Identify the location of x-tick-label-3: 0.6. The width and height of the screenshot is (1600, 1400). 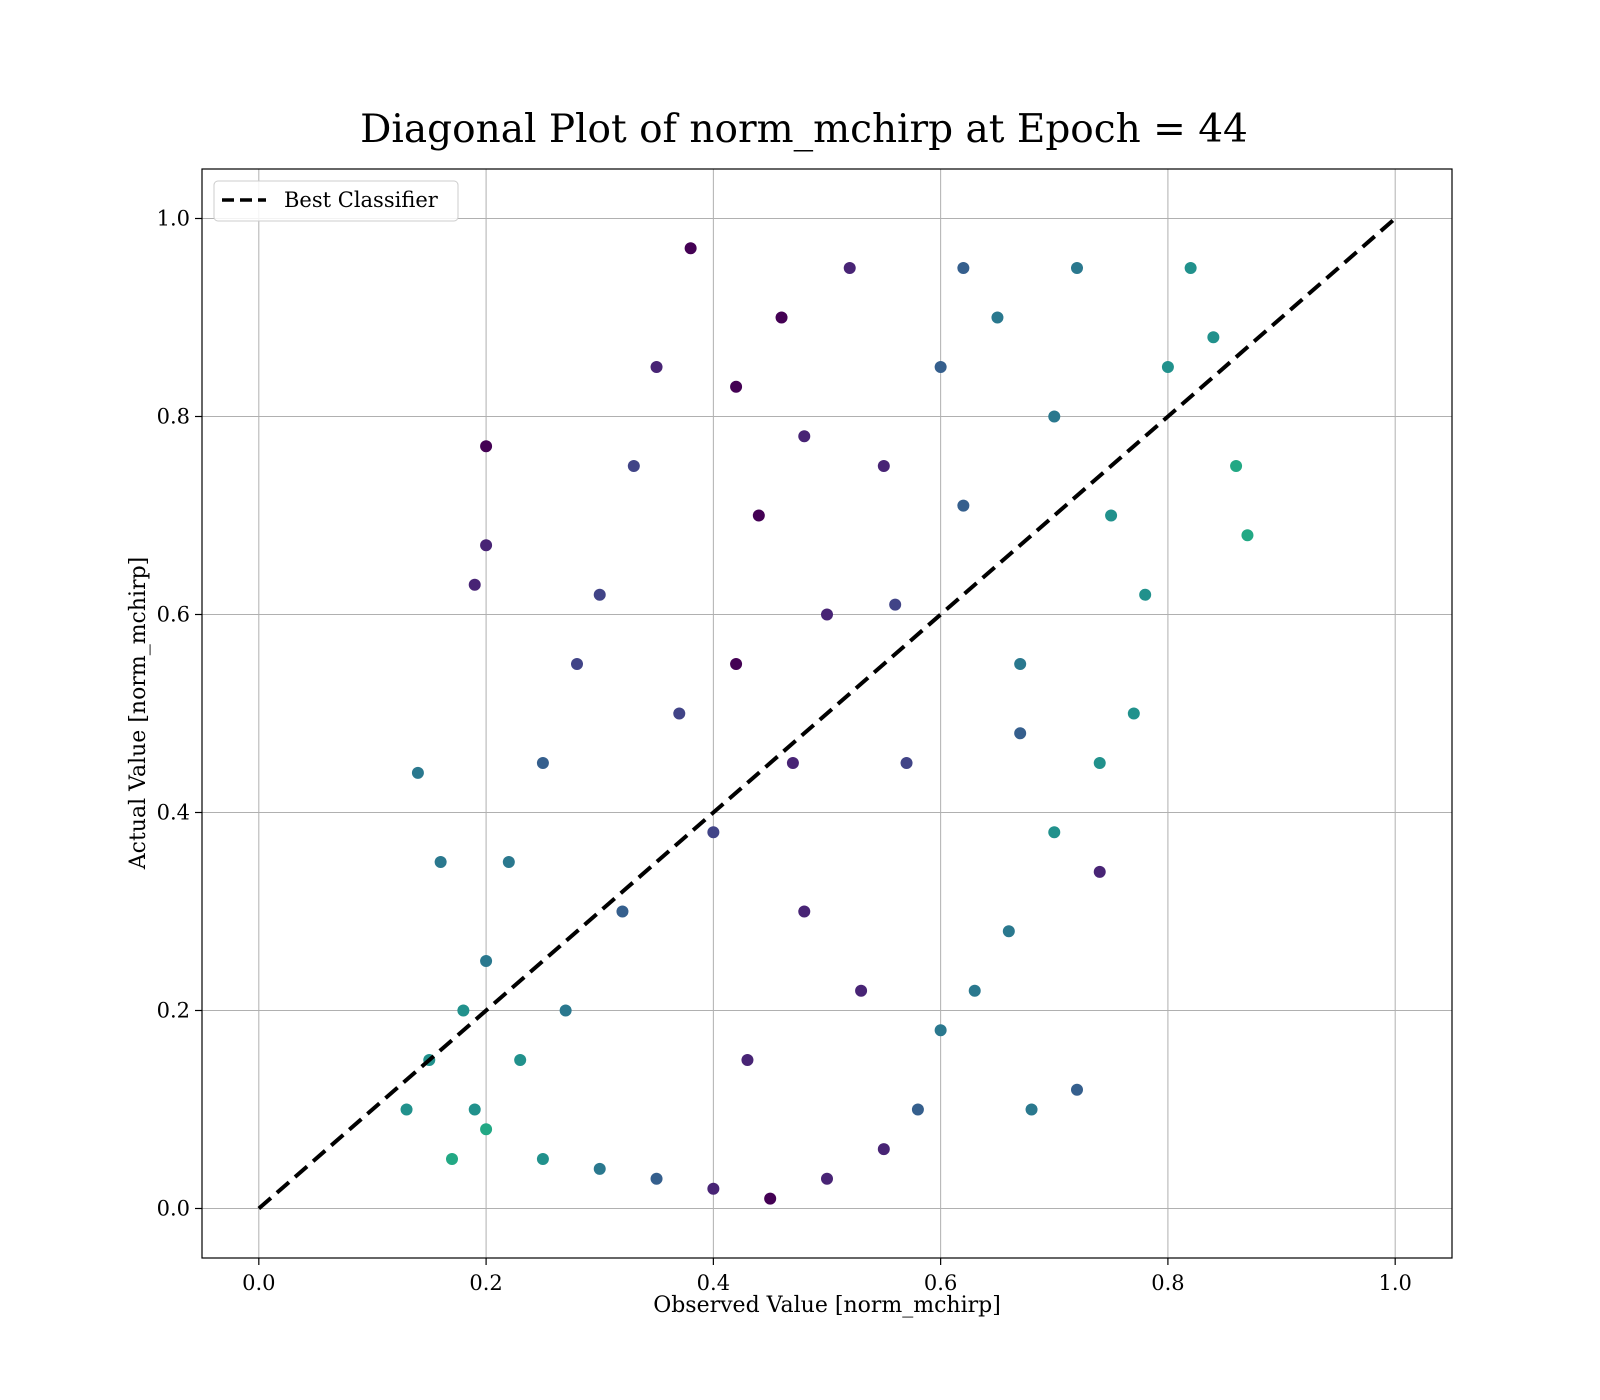
(940, 1283).